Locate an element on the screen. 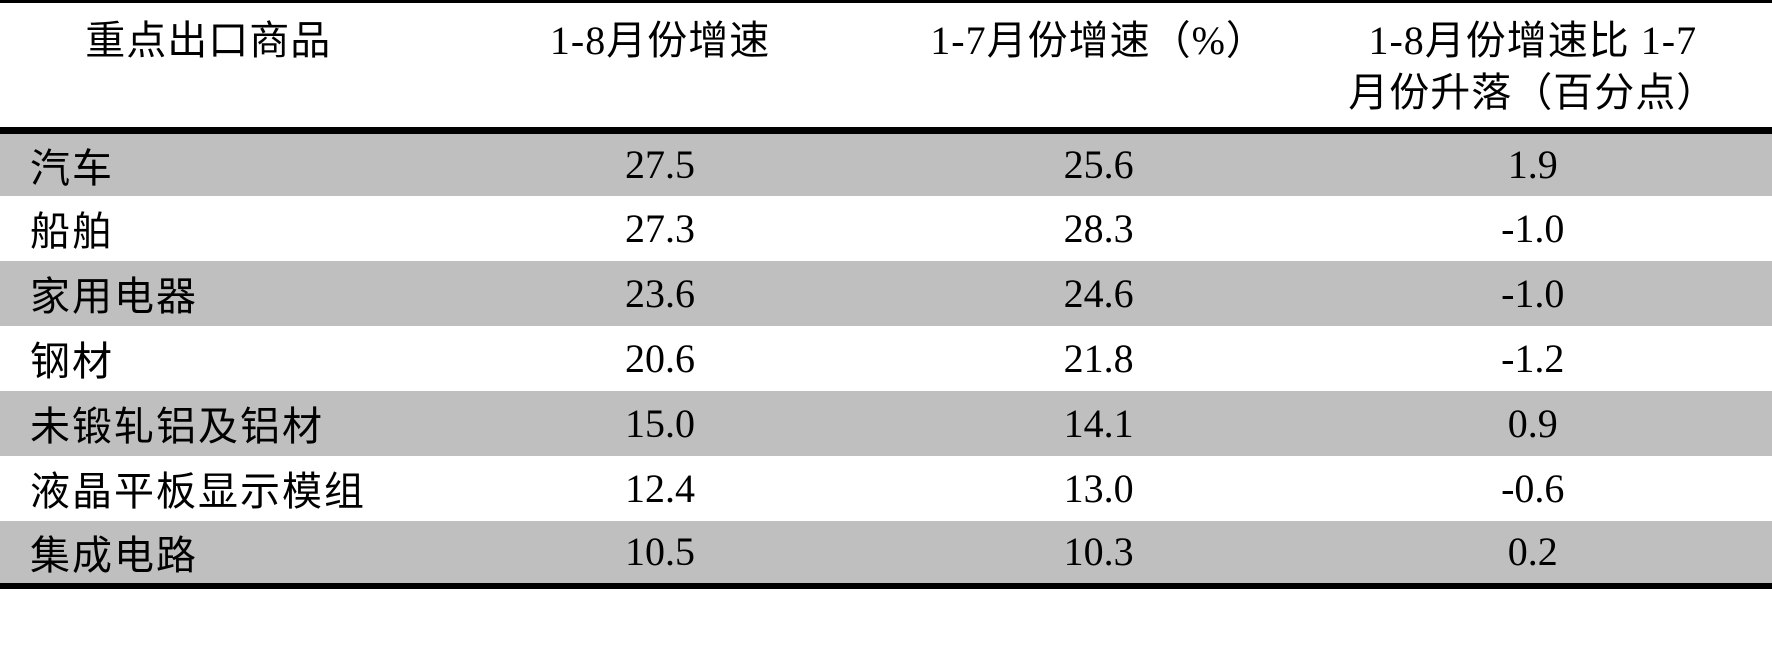  jan-jul-growth-cell: 13.0 is located at coordinates (1098, 488).